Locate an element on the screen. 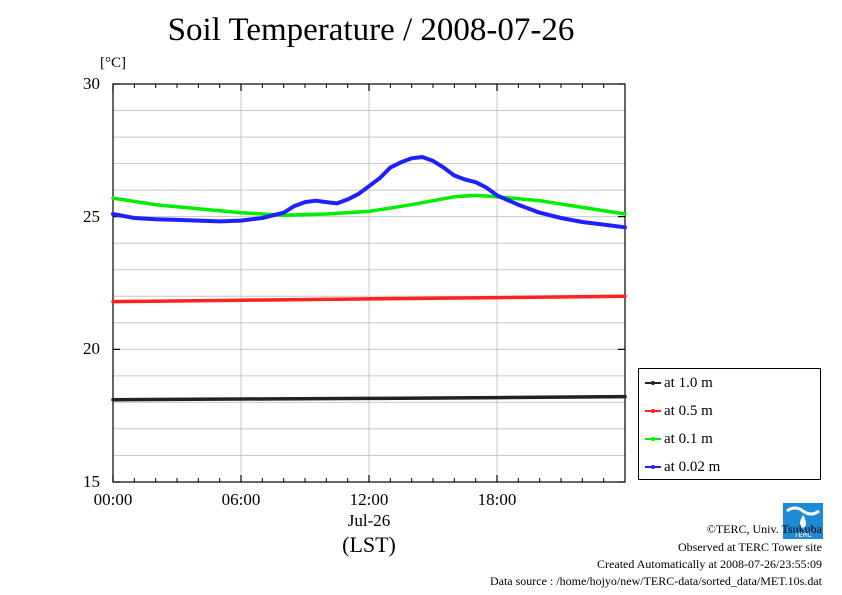 The image size is (842, 595). legend-item-01m: at 0.1 m is located at coordinates (679, 439).